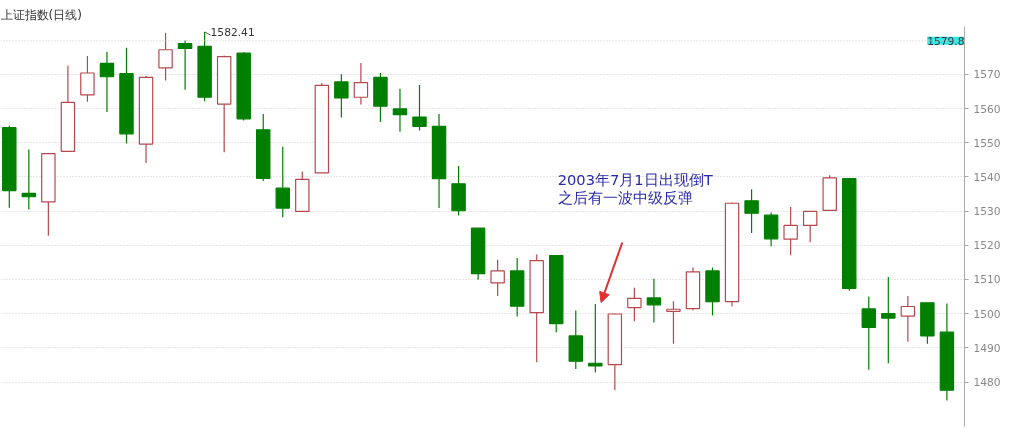 The height and width of the screenshot is (438, 1010). What do you see at coordinates (987, 212) in the screenshot?
I see `y-tick-label: 1530` at bounding box center [987, 212].